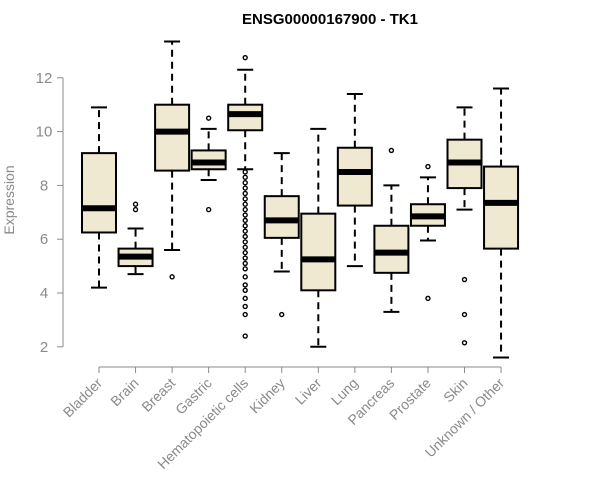 The image size is (600, 500). I want to click on x-tick-label: Brain, so click(124, 392).